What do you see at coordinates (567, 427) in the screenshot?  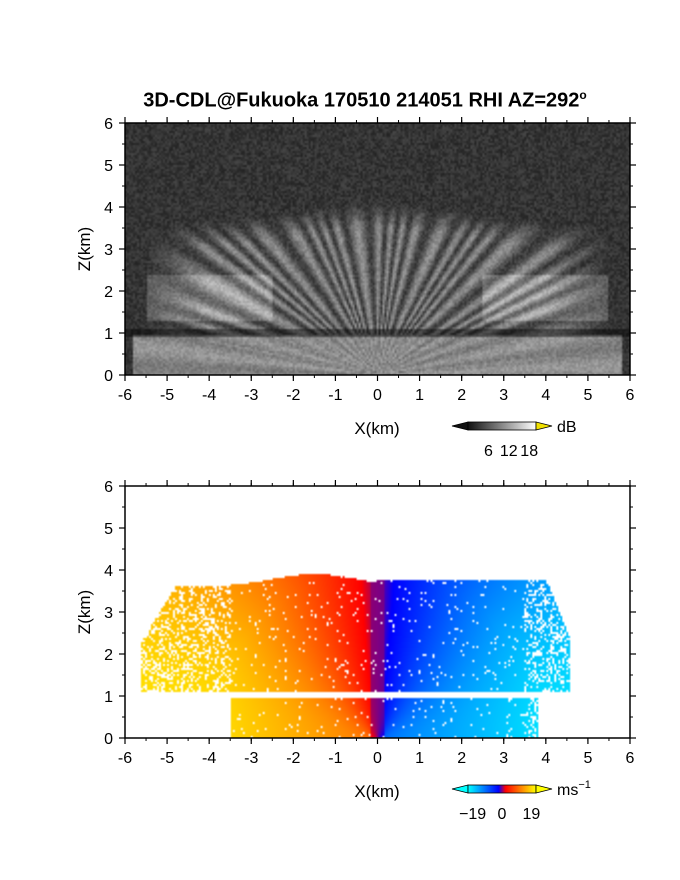 I see `colorbar-unit: dB` at bounding box center [567, 427].